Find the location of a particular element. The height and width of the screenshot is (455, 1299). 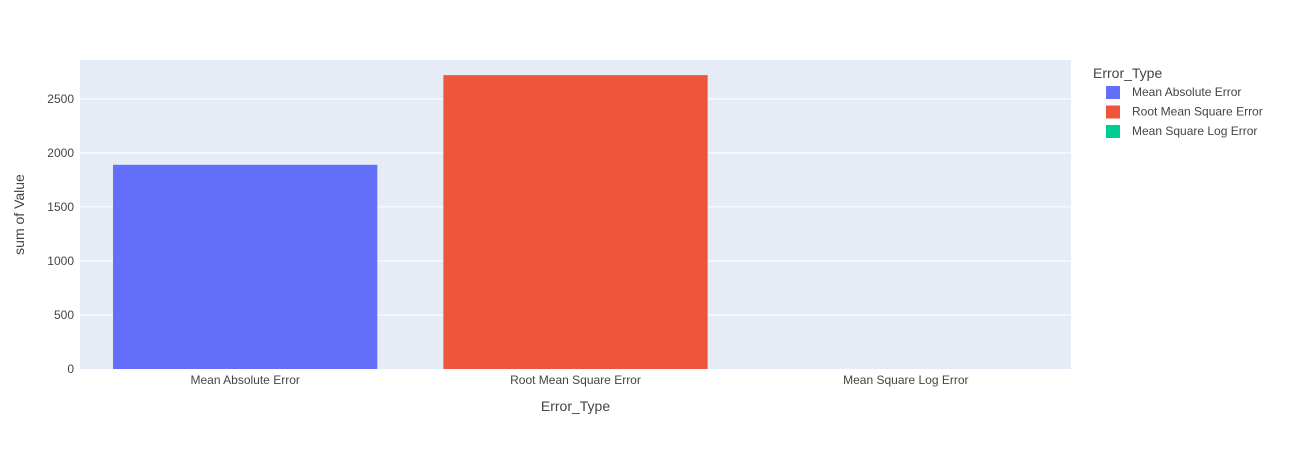

x-tick-label: Root Mean Square Error is located at coordinates (575, 380).